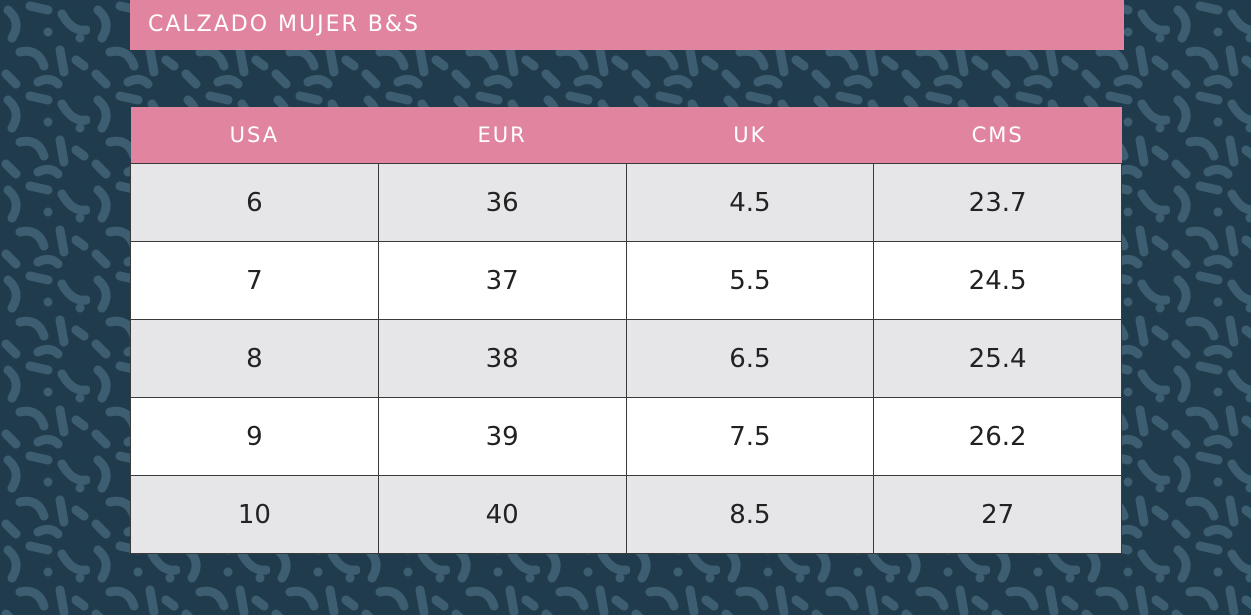  Describe the element at coordinates (254, 436) in the screenshot. I see `table-cell: 9` at that location.